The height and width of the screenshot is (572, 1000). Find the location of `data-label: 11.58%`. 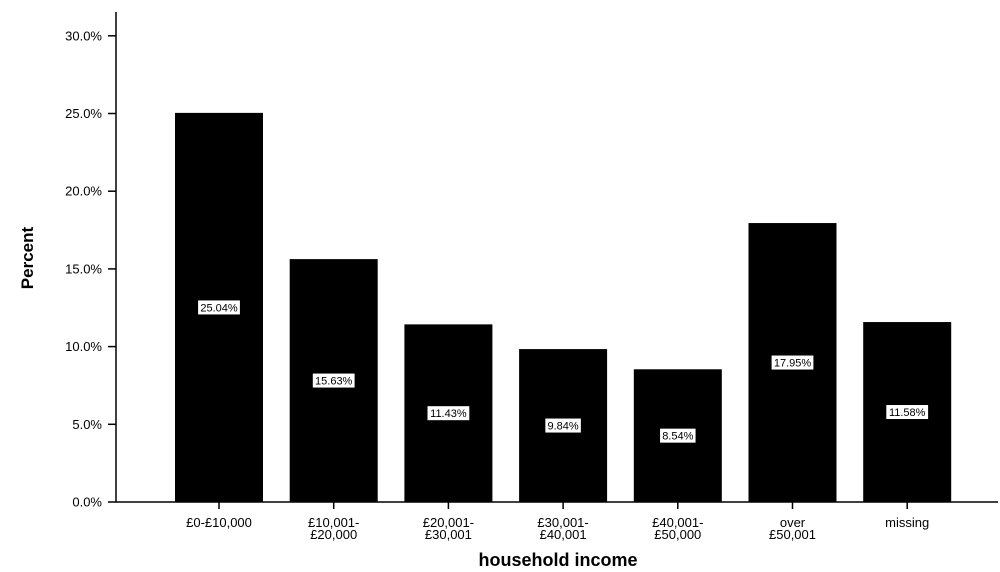

data-label: 11.58% is located at coordinates (907, 413).